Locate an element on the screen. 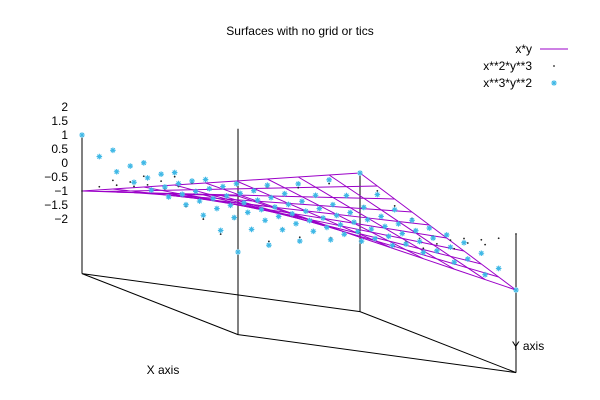  z-tick-label: 0.5 is located at coordinates (59, 149).